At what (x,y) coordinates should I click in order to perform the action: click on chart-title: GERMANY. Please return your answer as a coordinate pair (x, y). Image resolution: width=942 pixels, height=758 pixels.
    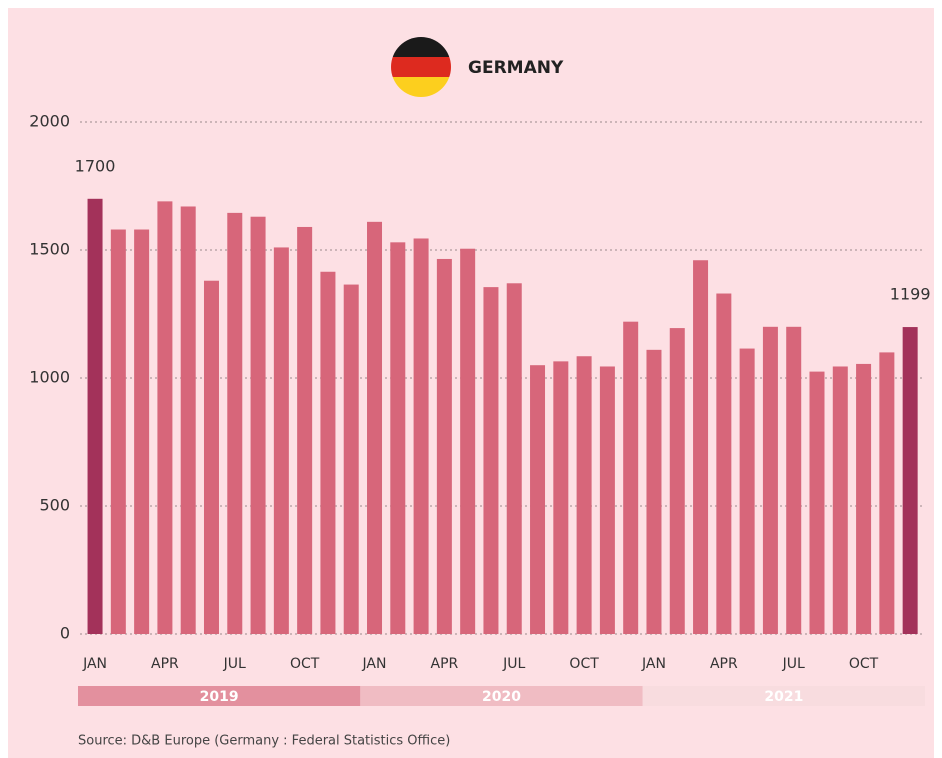
    Looking at the image, I should click on (516, 68).